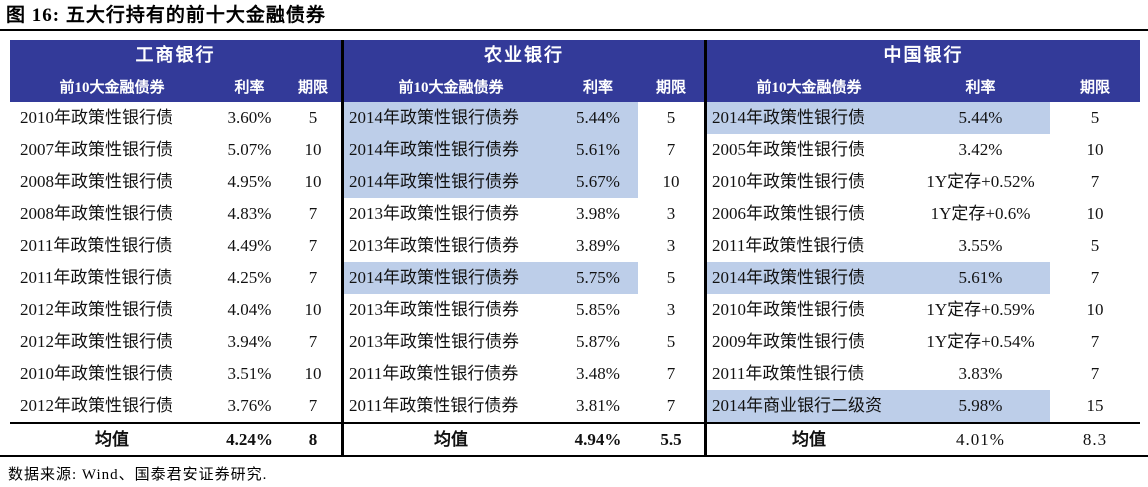 This screenshot has height=487, width=1148. Describe the element at coordinates (809, 406) in the screenshot. I see `bond-name-cell: 2014年商业银行二级资` at that location.